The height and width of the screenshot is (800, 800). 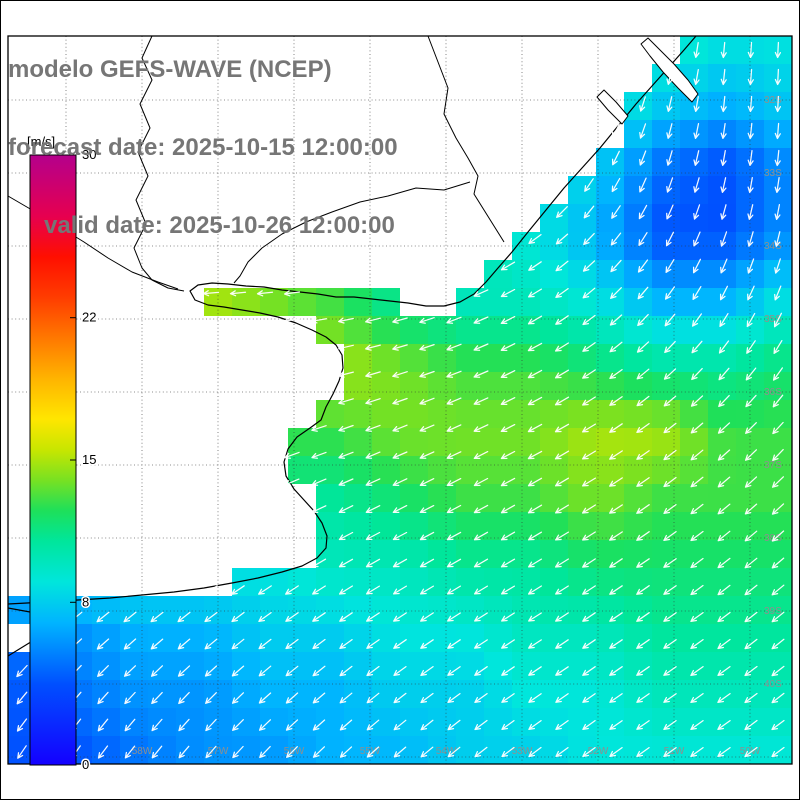 What do you see at coordinates (41, 141) in the screenshot?
I see `colorbar-units-label: [m/s]` at bounding box center [41, 141].